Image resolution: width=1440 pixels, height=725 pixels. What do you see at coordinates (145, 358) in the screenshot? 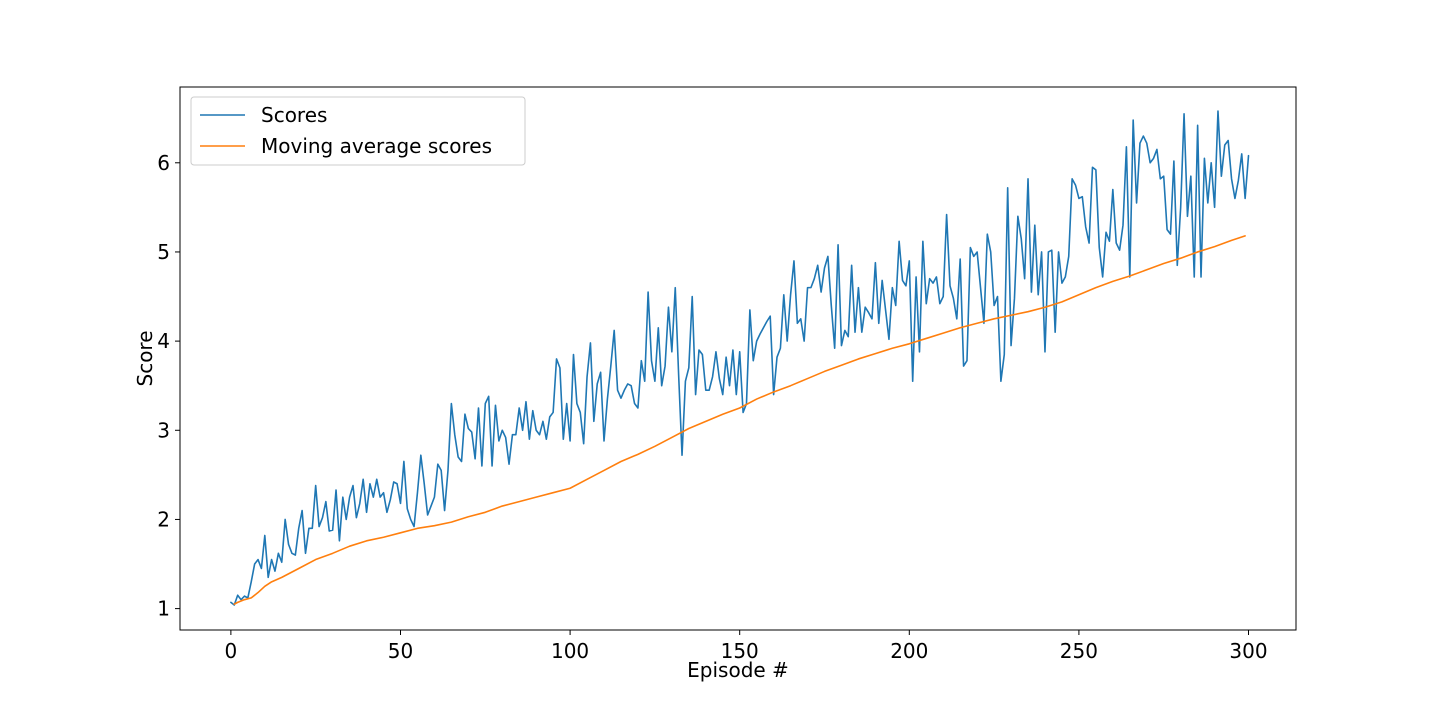
I see `y-axis-label: Score` at bounding box center [145, 358].